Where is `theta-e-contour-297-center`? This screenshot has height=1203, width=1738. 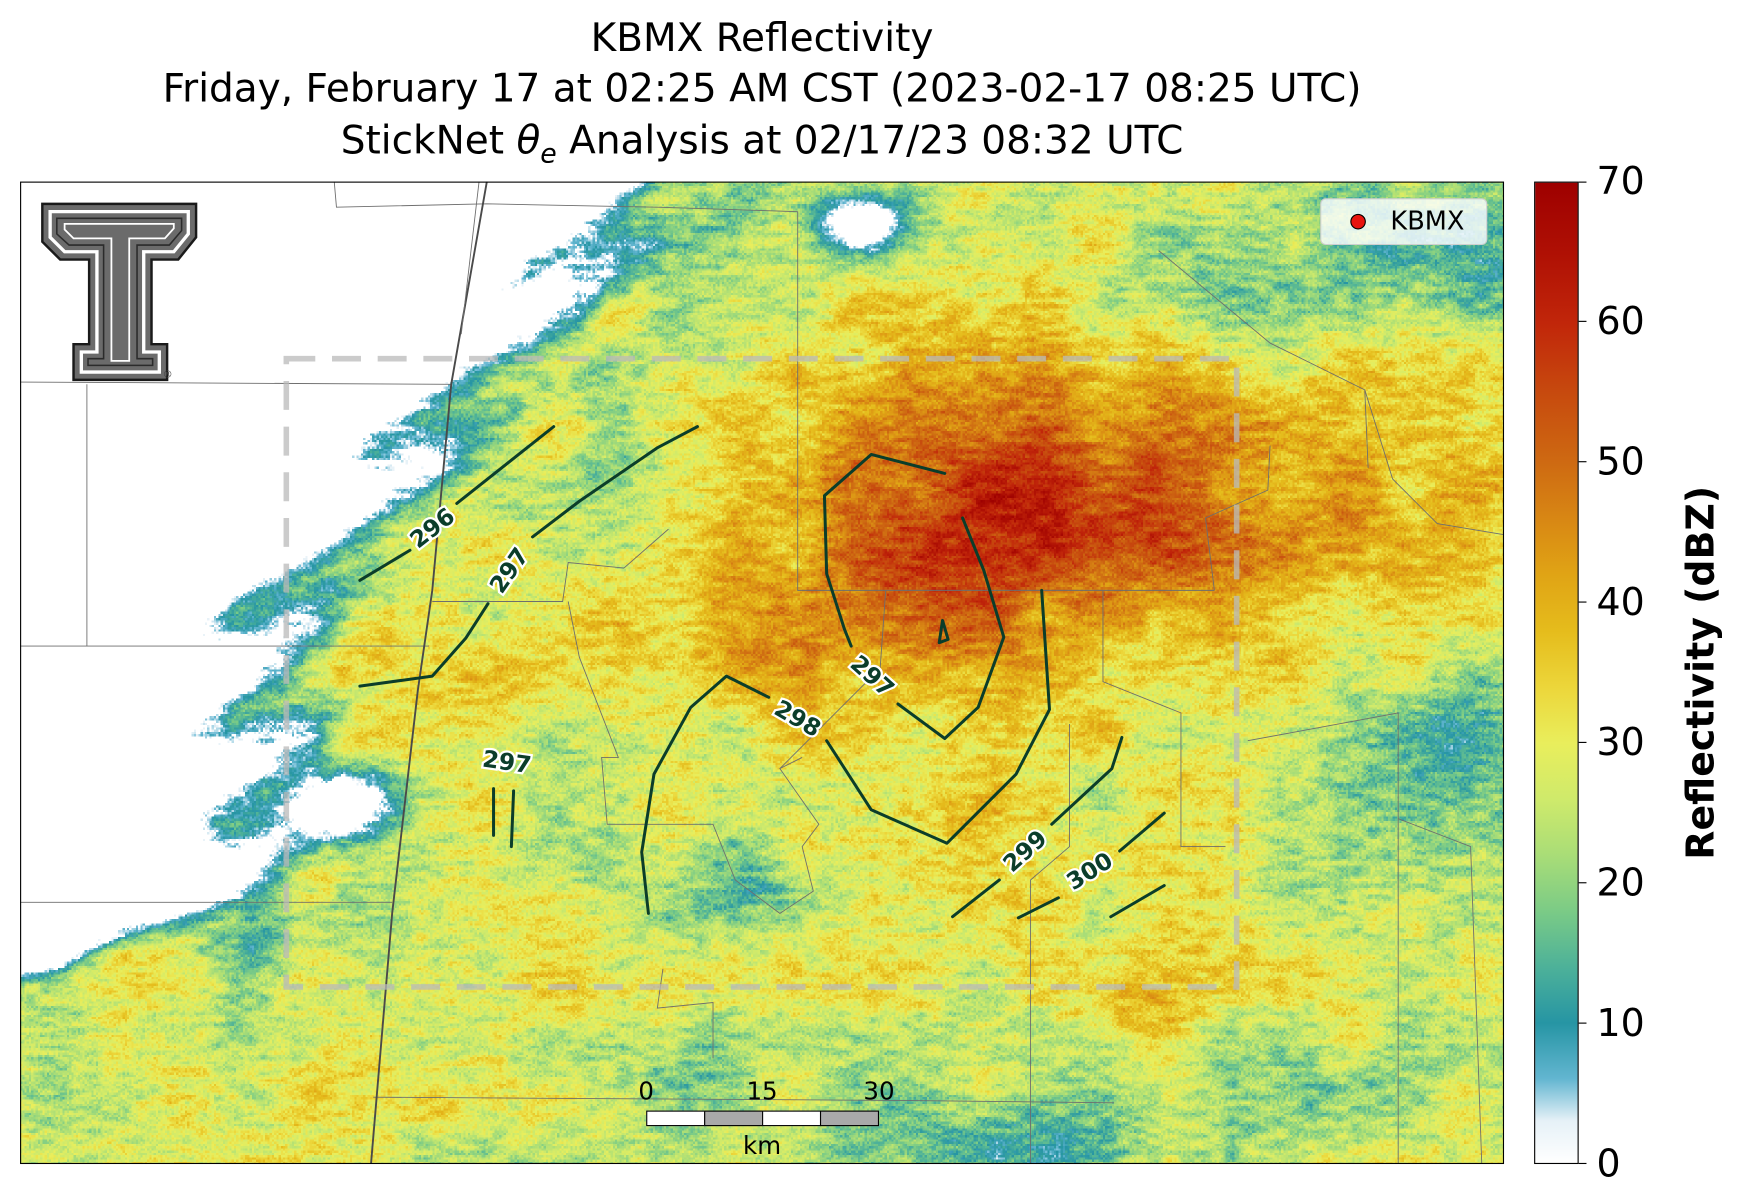 theta-e-contour-297-center is located at coordinates (914, 596).